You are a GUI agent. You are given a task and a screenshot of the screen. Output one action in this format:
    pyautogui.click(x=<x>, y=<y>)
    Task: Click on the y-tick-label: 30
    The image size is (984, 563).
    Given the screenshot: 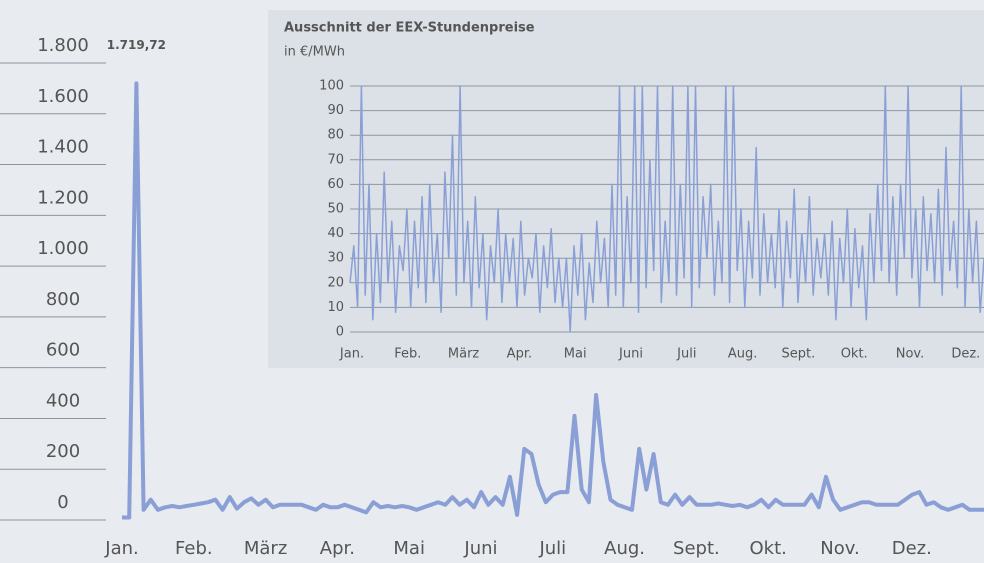 What is the action you would take?
    pyautogui.click(x=335, y=258)
    